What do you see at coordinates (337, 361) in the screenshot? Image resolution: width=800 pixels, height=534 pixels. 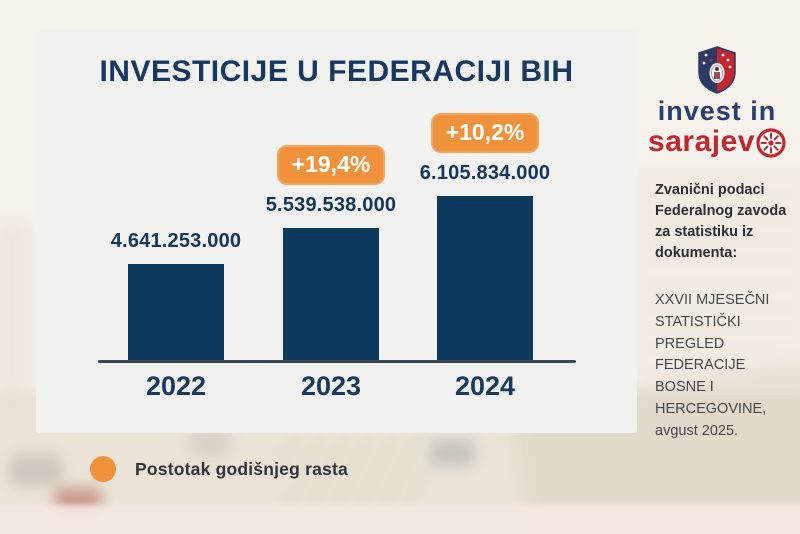 I see `x-axis-line` at bounding box center [337, 361].